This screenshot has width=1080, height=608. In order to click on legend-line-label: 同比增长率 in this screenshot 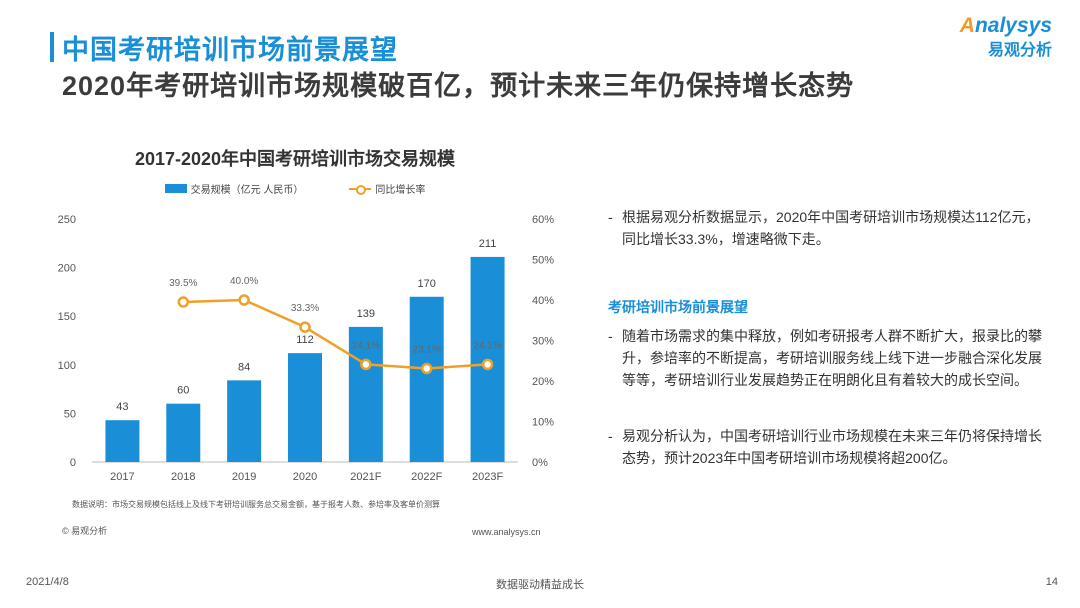, I will do `click(400, 190)`.